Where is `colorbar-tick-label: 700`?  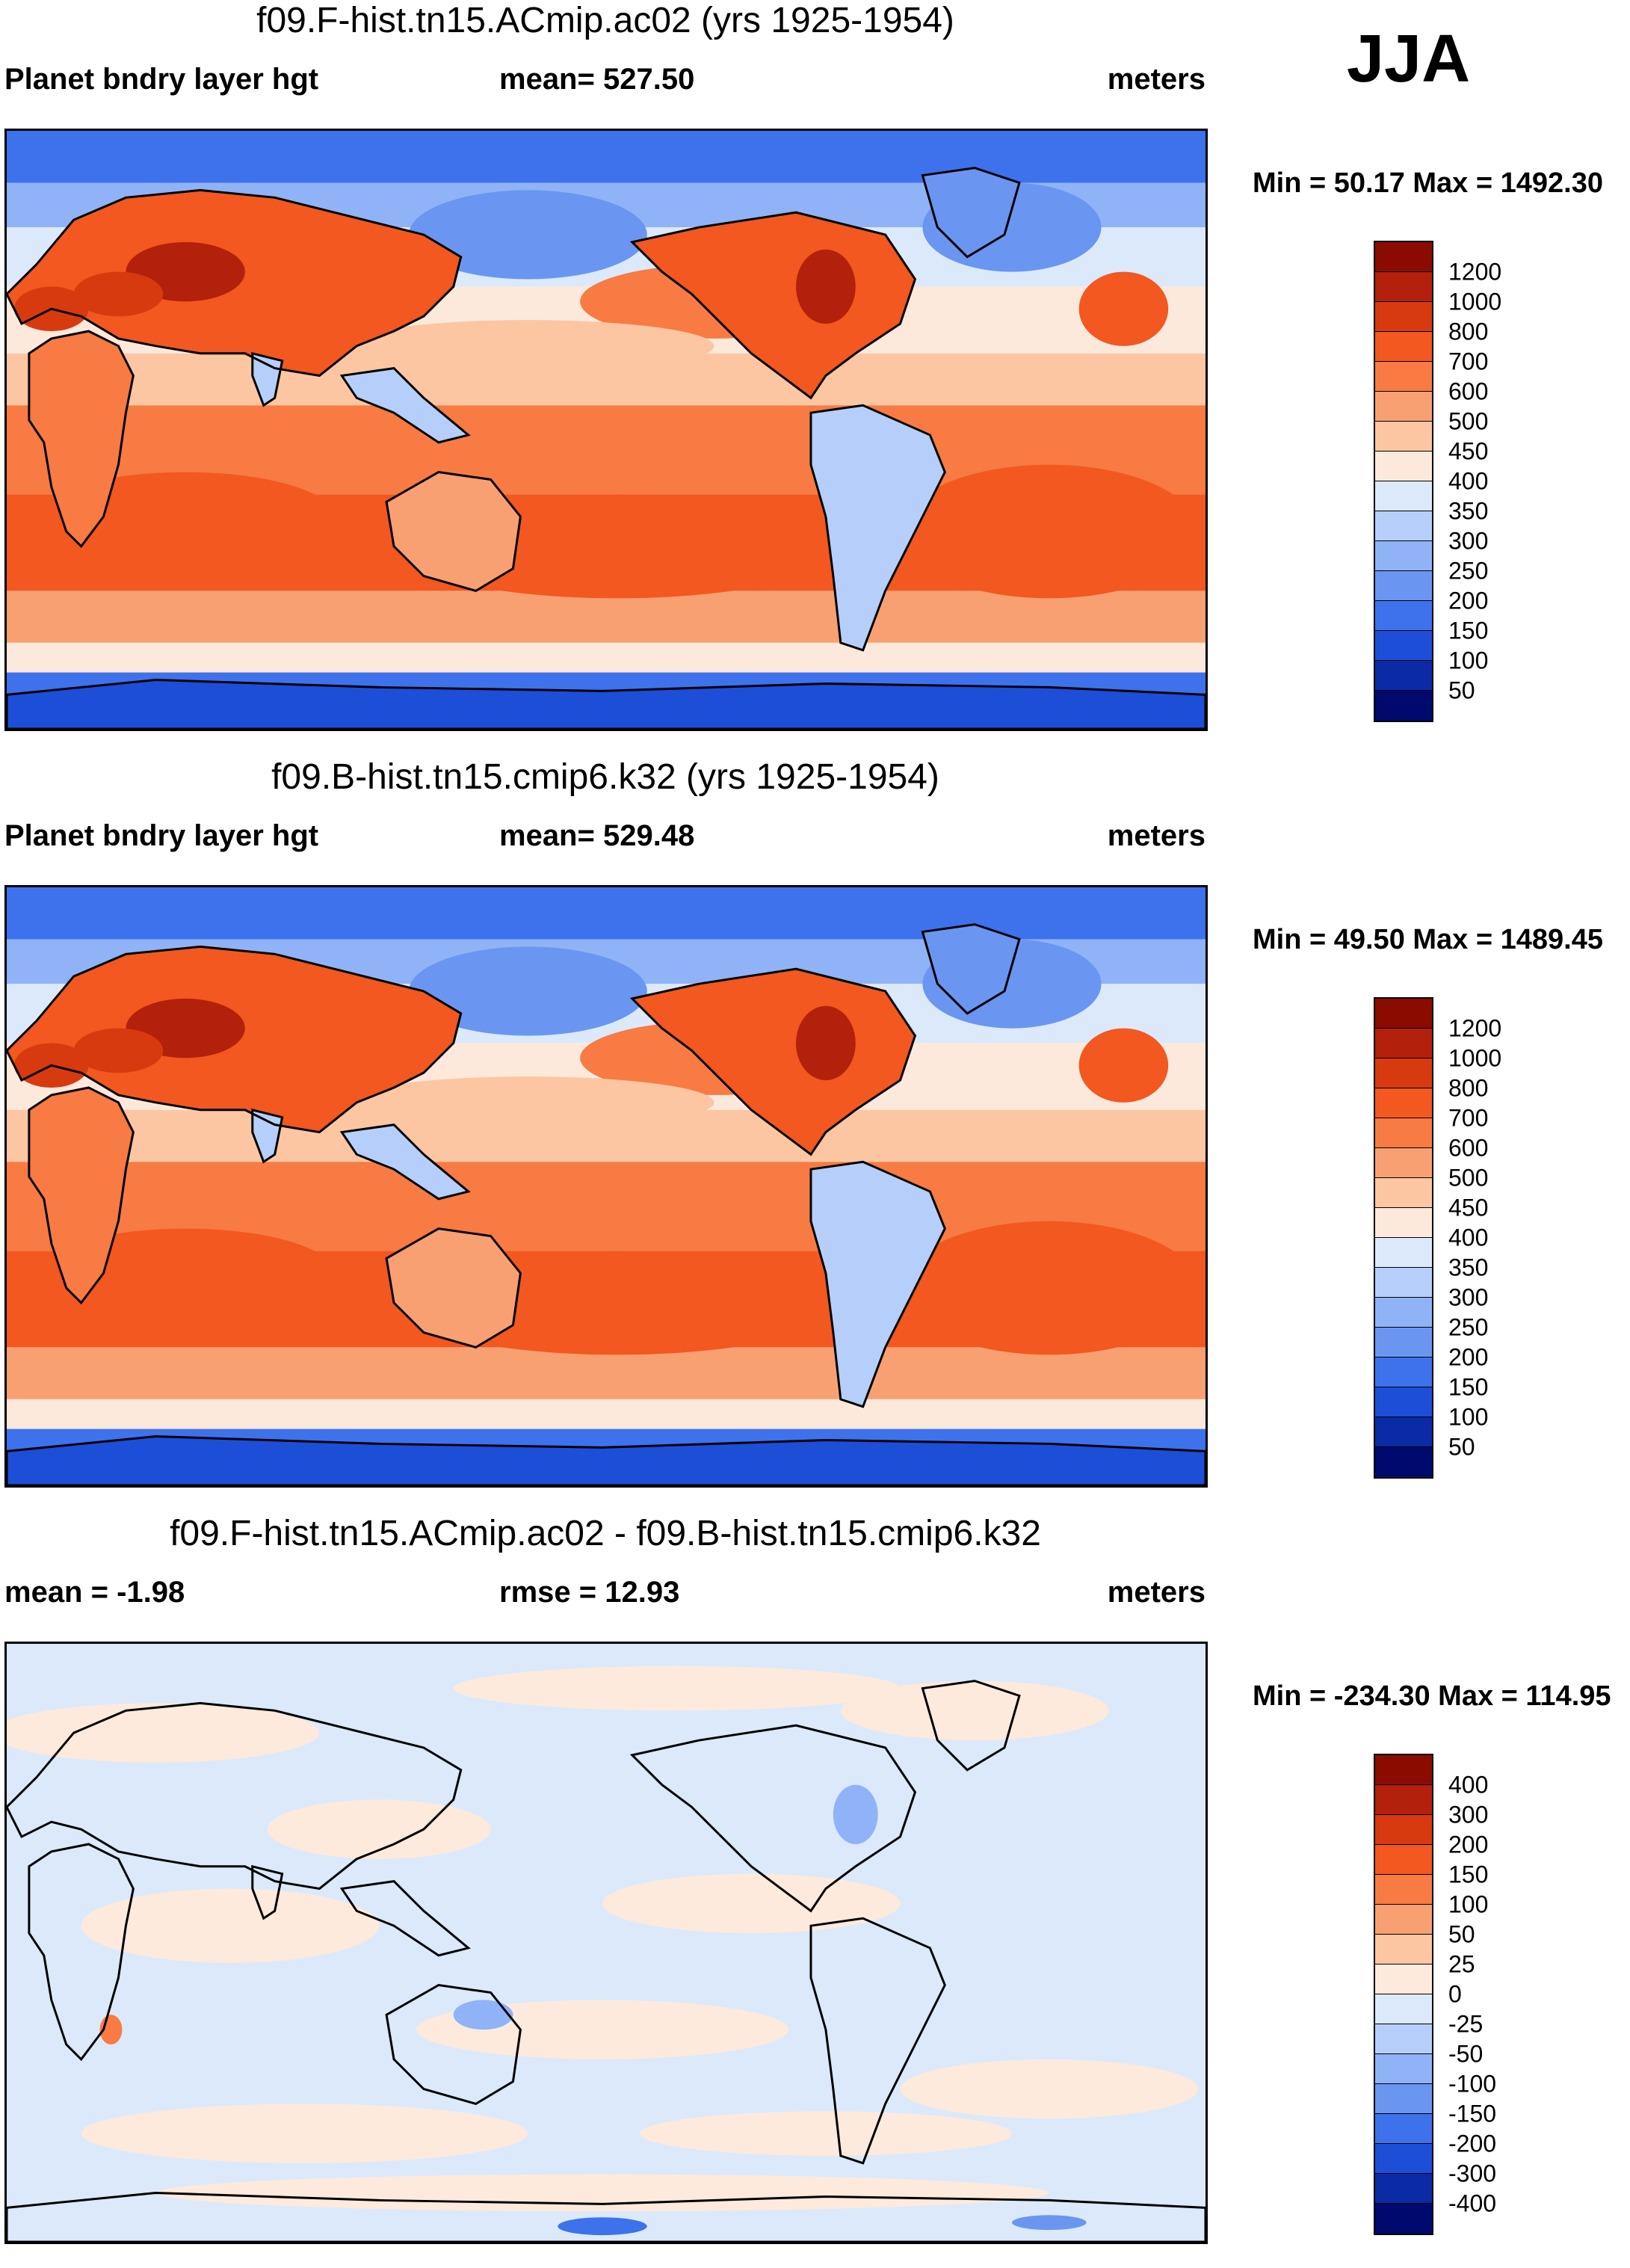
colorbar-tick-label: 700 is located at coordinates (1469, 1118).